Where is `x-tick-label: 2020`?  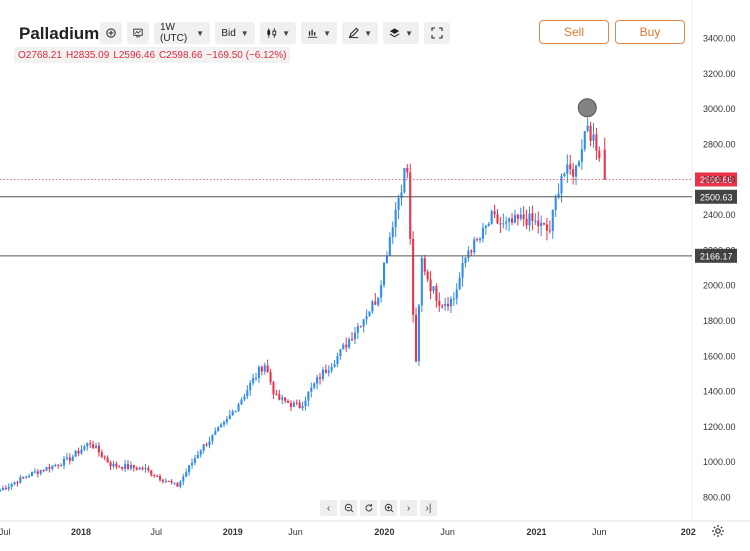 x-tick-label: 2020 is located at coordinates (384, 532).